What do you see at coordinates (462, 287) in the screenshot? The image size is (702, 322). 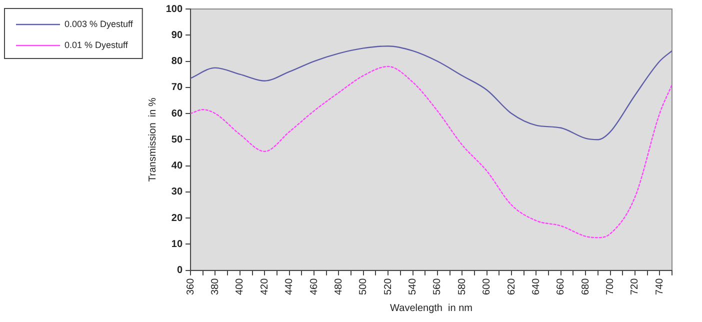 I see `x-tick-label: 580` at bounding box center [462, 287].